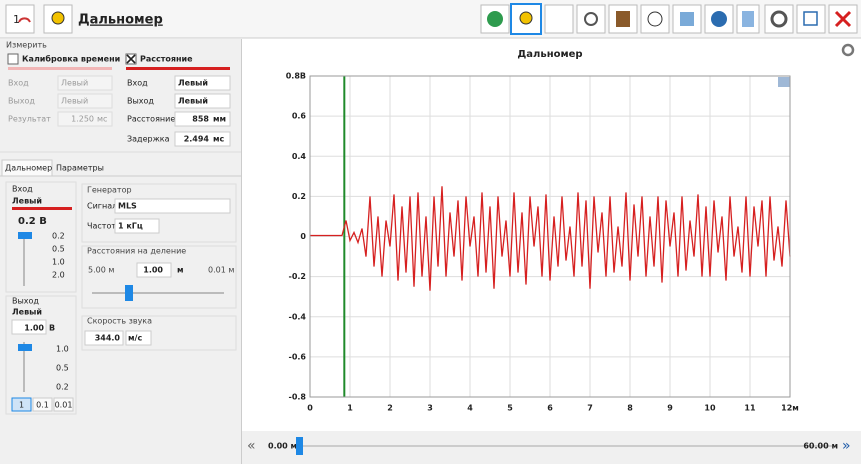  I want to click on group-title: Расстояния на деление, so click(136, 251).